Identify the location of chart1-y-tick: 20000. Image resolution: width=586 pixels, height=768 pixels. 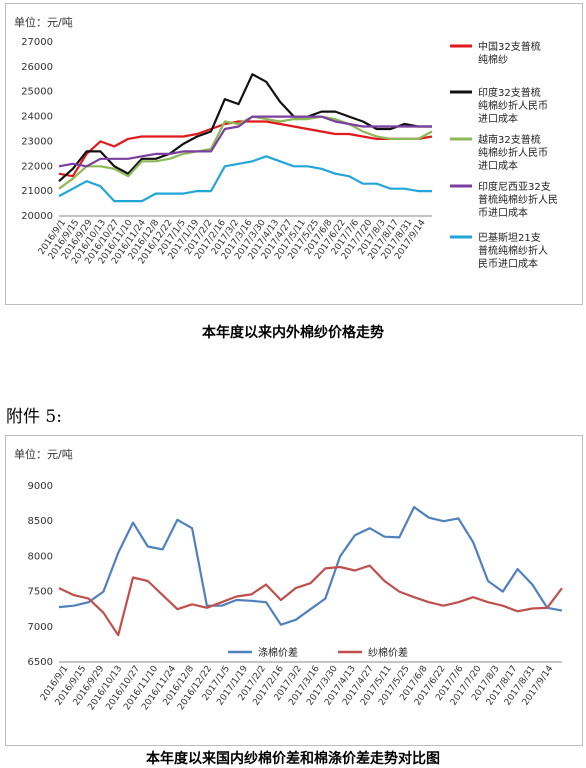
(37, 216).